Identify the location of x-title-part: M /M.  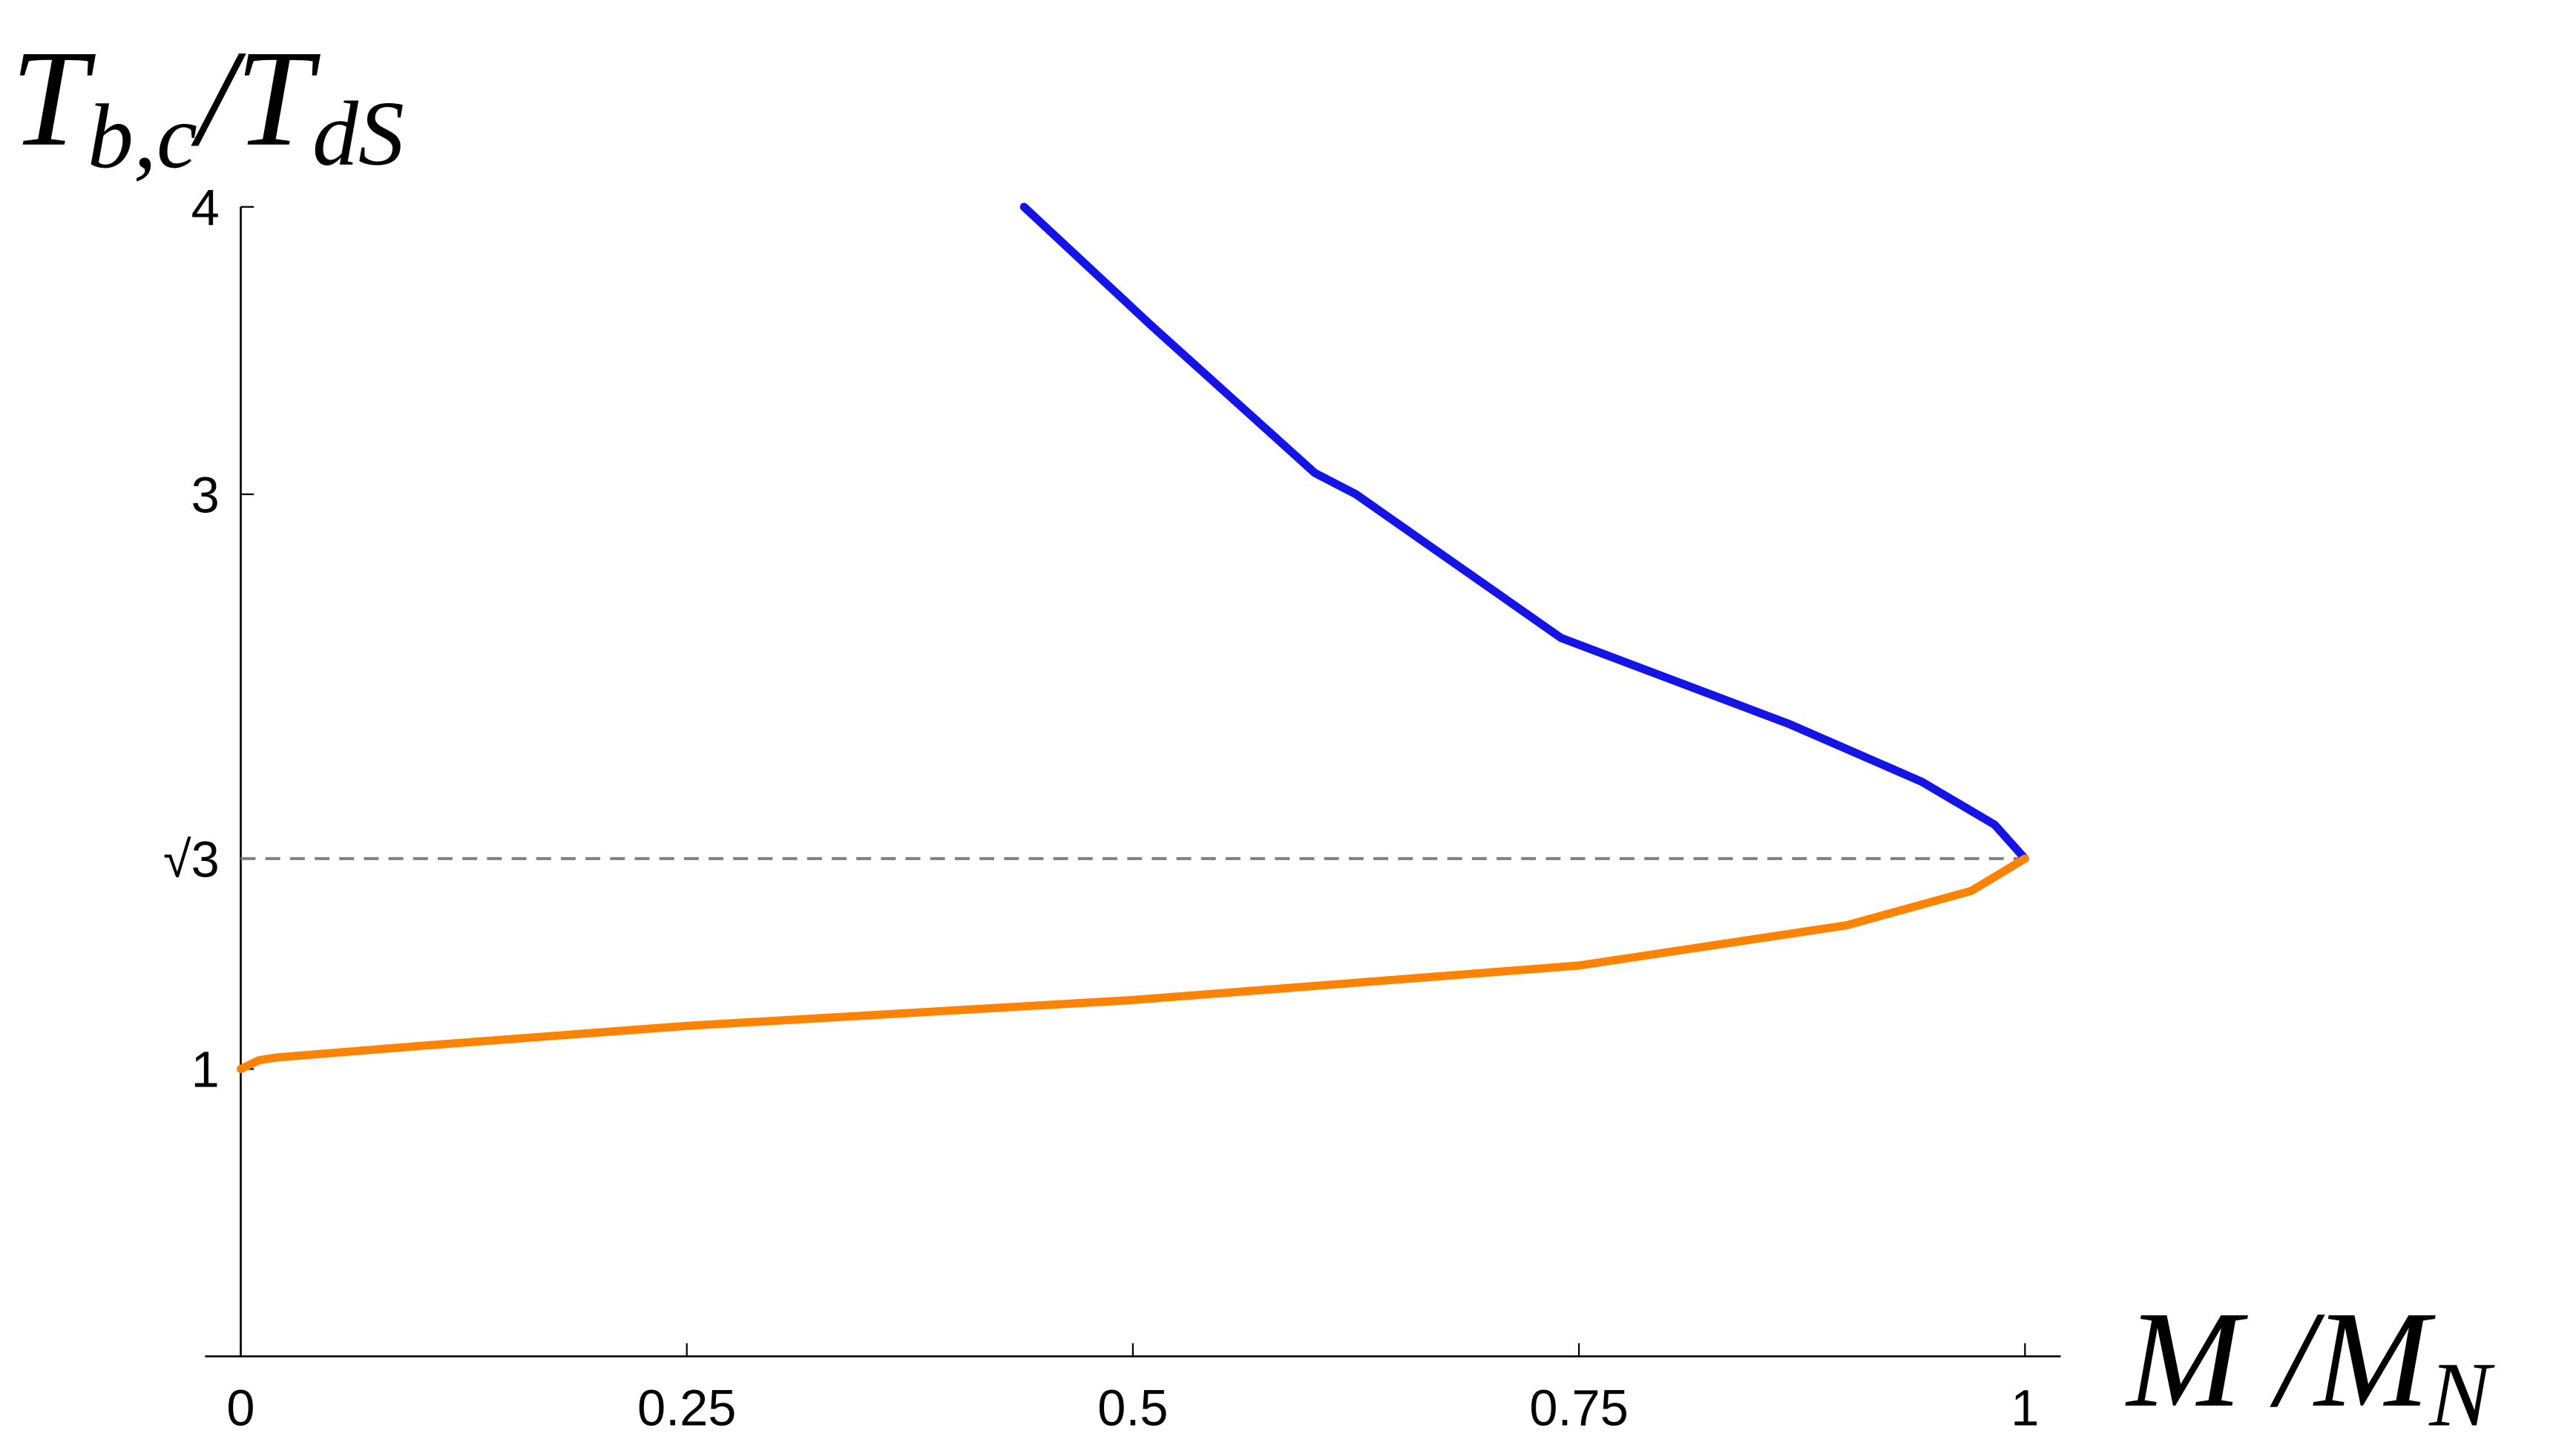
(2281, 1359).